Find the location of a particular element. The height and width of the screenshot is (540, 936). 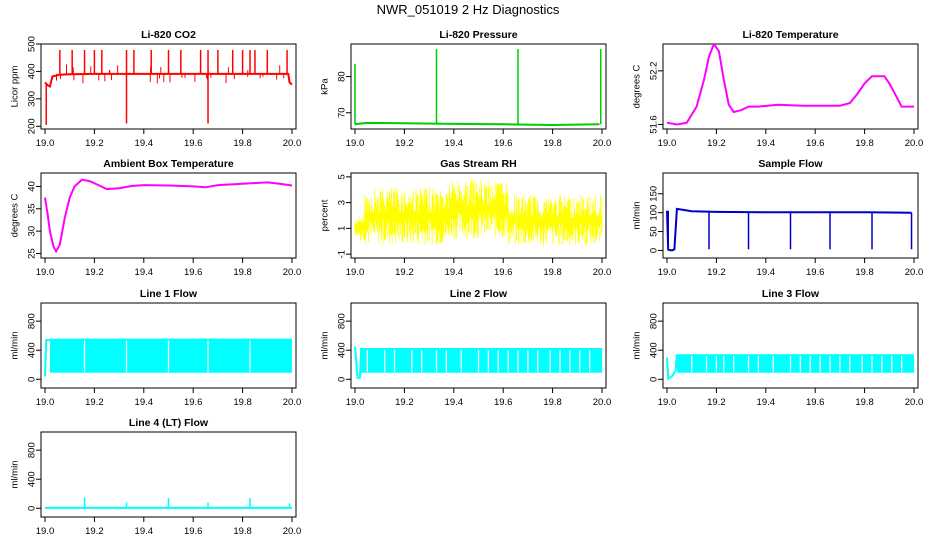

y-tick-label: 500 is located at coordinates (32, 44).